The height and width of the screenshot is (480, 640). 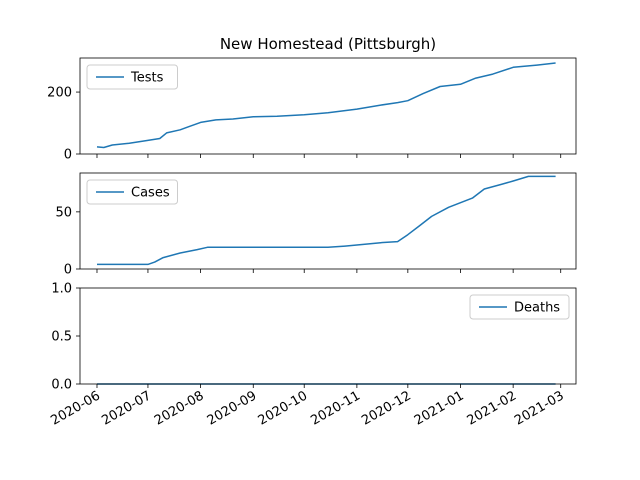 I want to click on x-tick-label: 2020-09, so click(x=232, y=408).